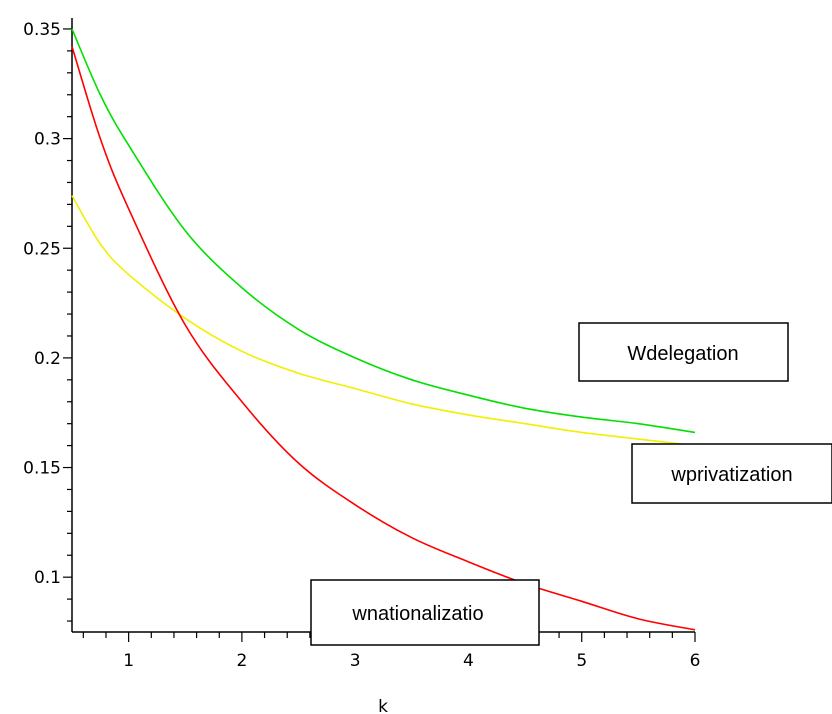  Describe the element at coordinates (695, 661) in the screenshot. I see `x-tick-label: 6` at that location.